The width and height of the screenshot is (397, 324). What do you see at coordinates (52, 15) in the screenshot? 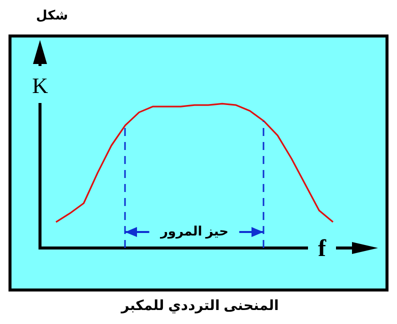
I see `text: شكل` at bounding box center [52, 15].